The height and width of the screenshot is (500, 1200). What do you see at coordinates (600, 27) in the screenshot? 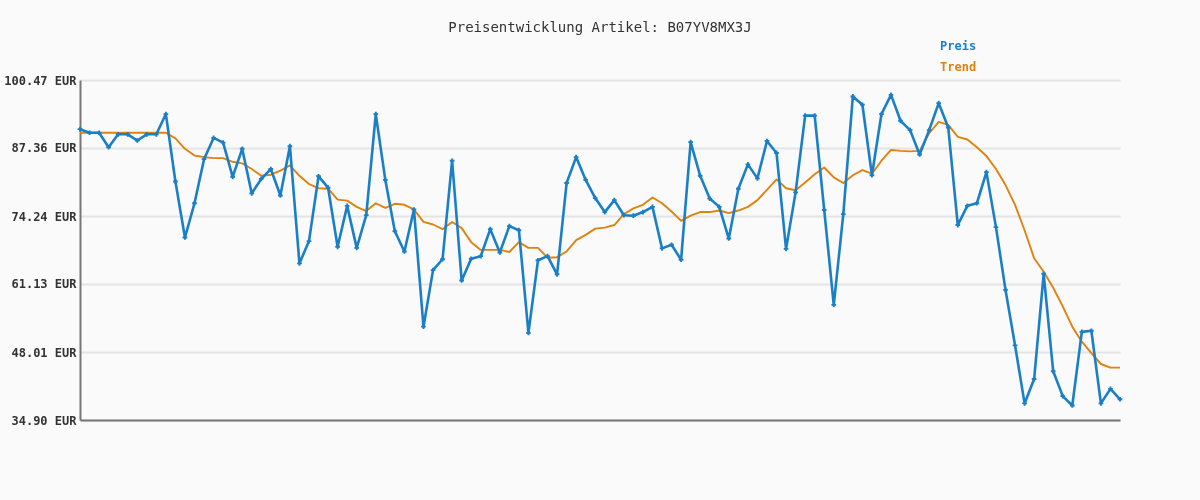
I see `chart-title: Preisentwicklung Artikel: B07YV8MX3J` at bounding box center [600, 27].